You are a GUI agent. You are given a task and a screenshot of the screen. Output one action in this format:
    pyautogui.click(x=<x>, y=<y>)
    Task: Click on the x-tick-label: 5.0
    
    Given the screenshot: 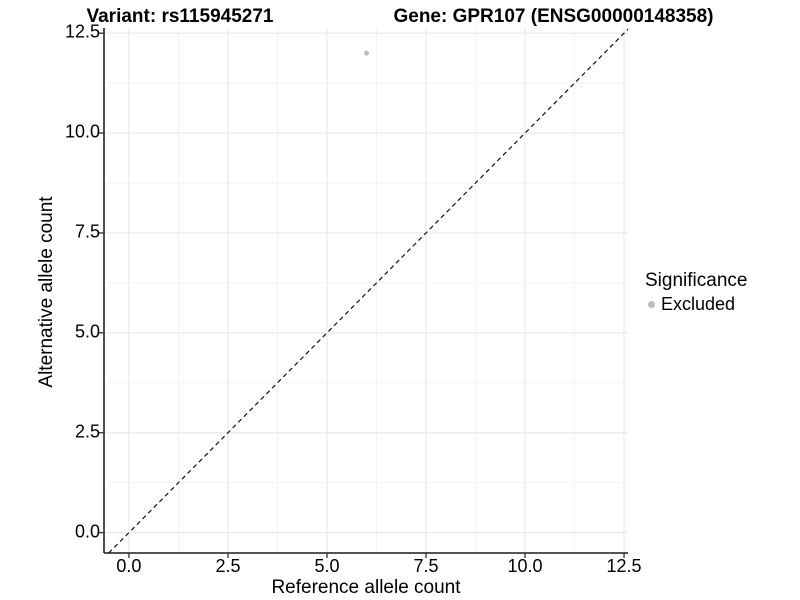 What is the action you would take?
    pyautogui.click(x=327, y=566)
    